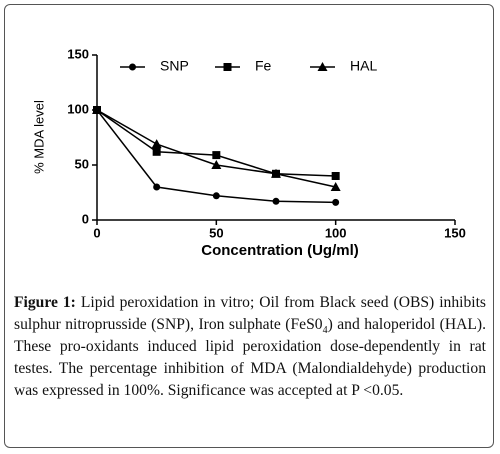 The width and height of the screenshot is (500, 454). What do you see at coordinates (263, 66) in the screenshot?
I see `legend-label: Fe` at bounding box center [263, 66].